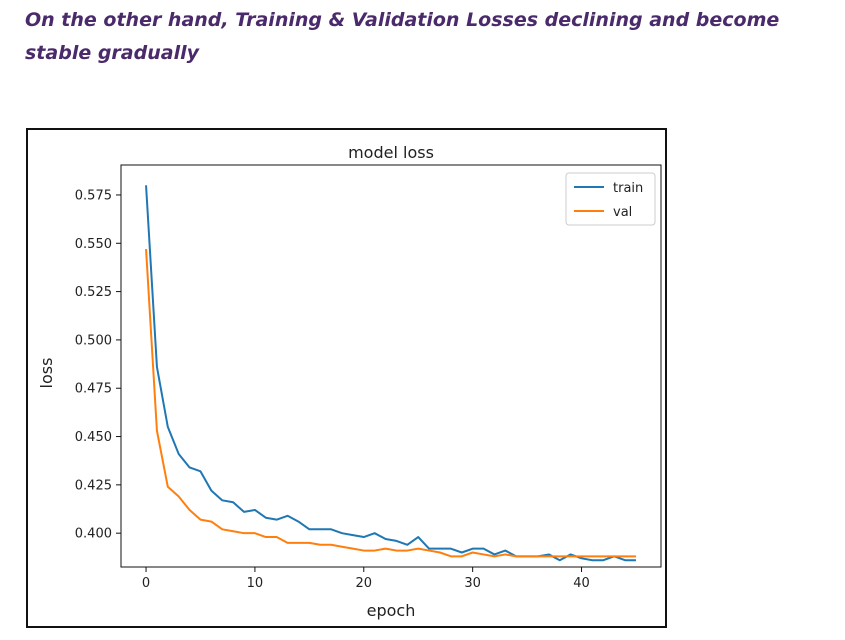 The width and height of the screenshot is (845, 640). Describe the element at coordinates (610, 199) in the screenshot. I see `legend: train val` at that location.